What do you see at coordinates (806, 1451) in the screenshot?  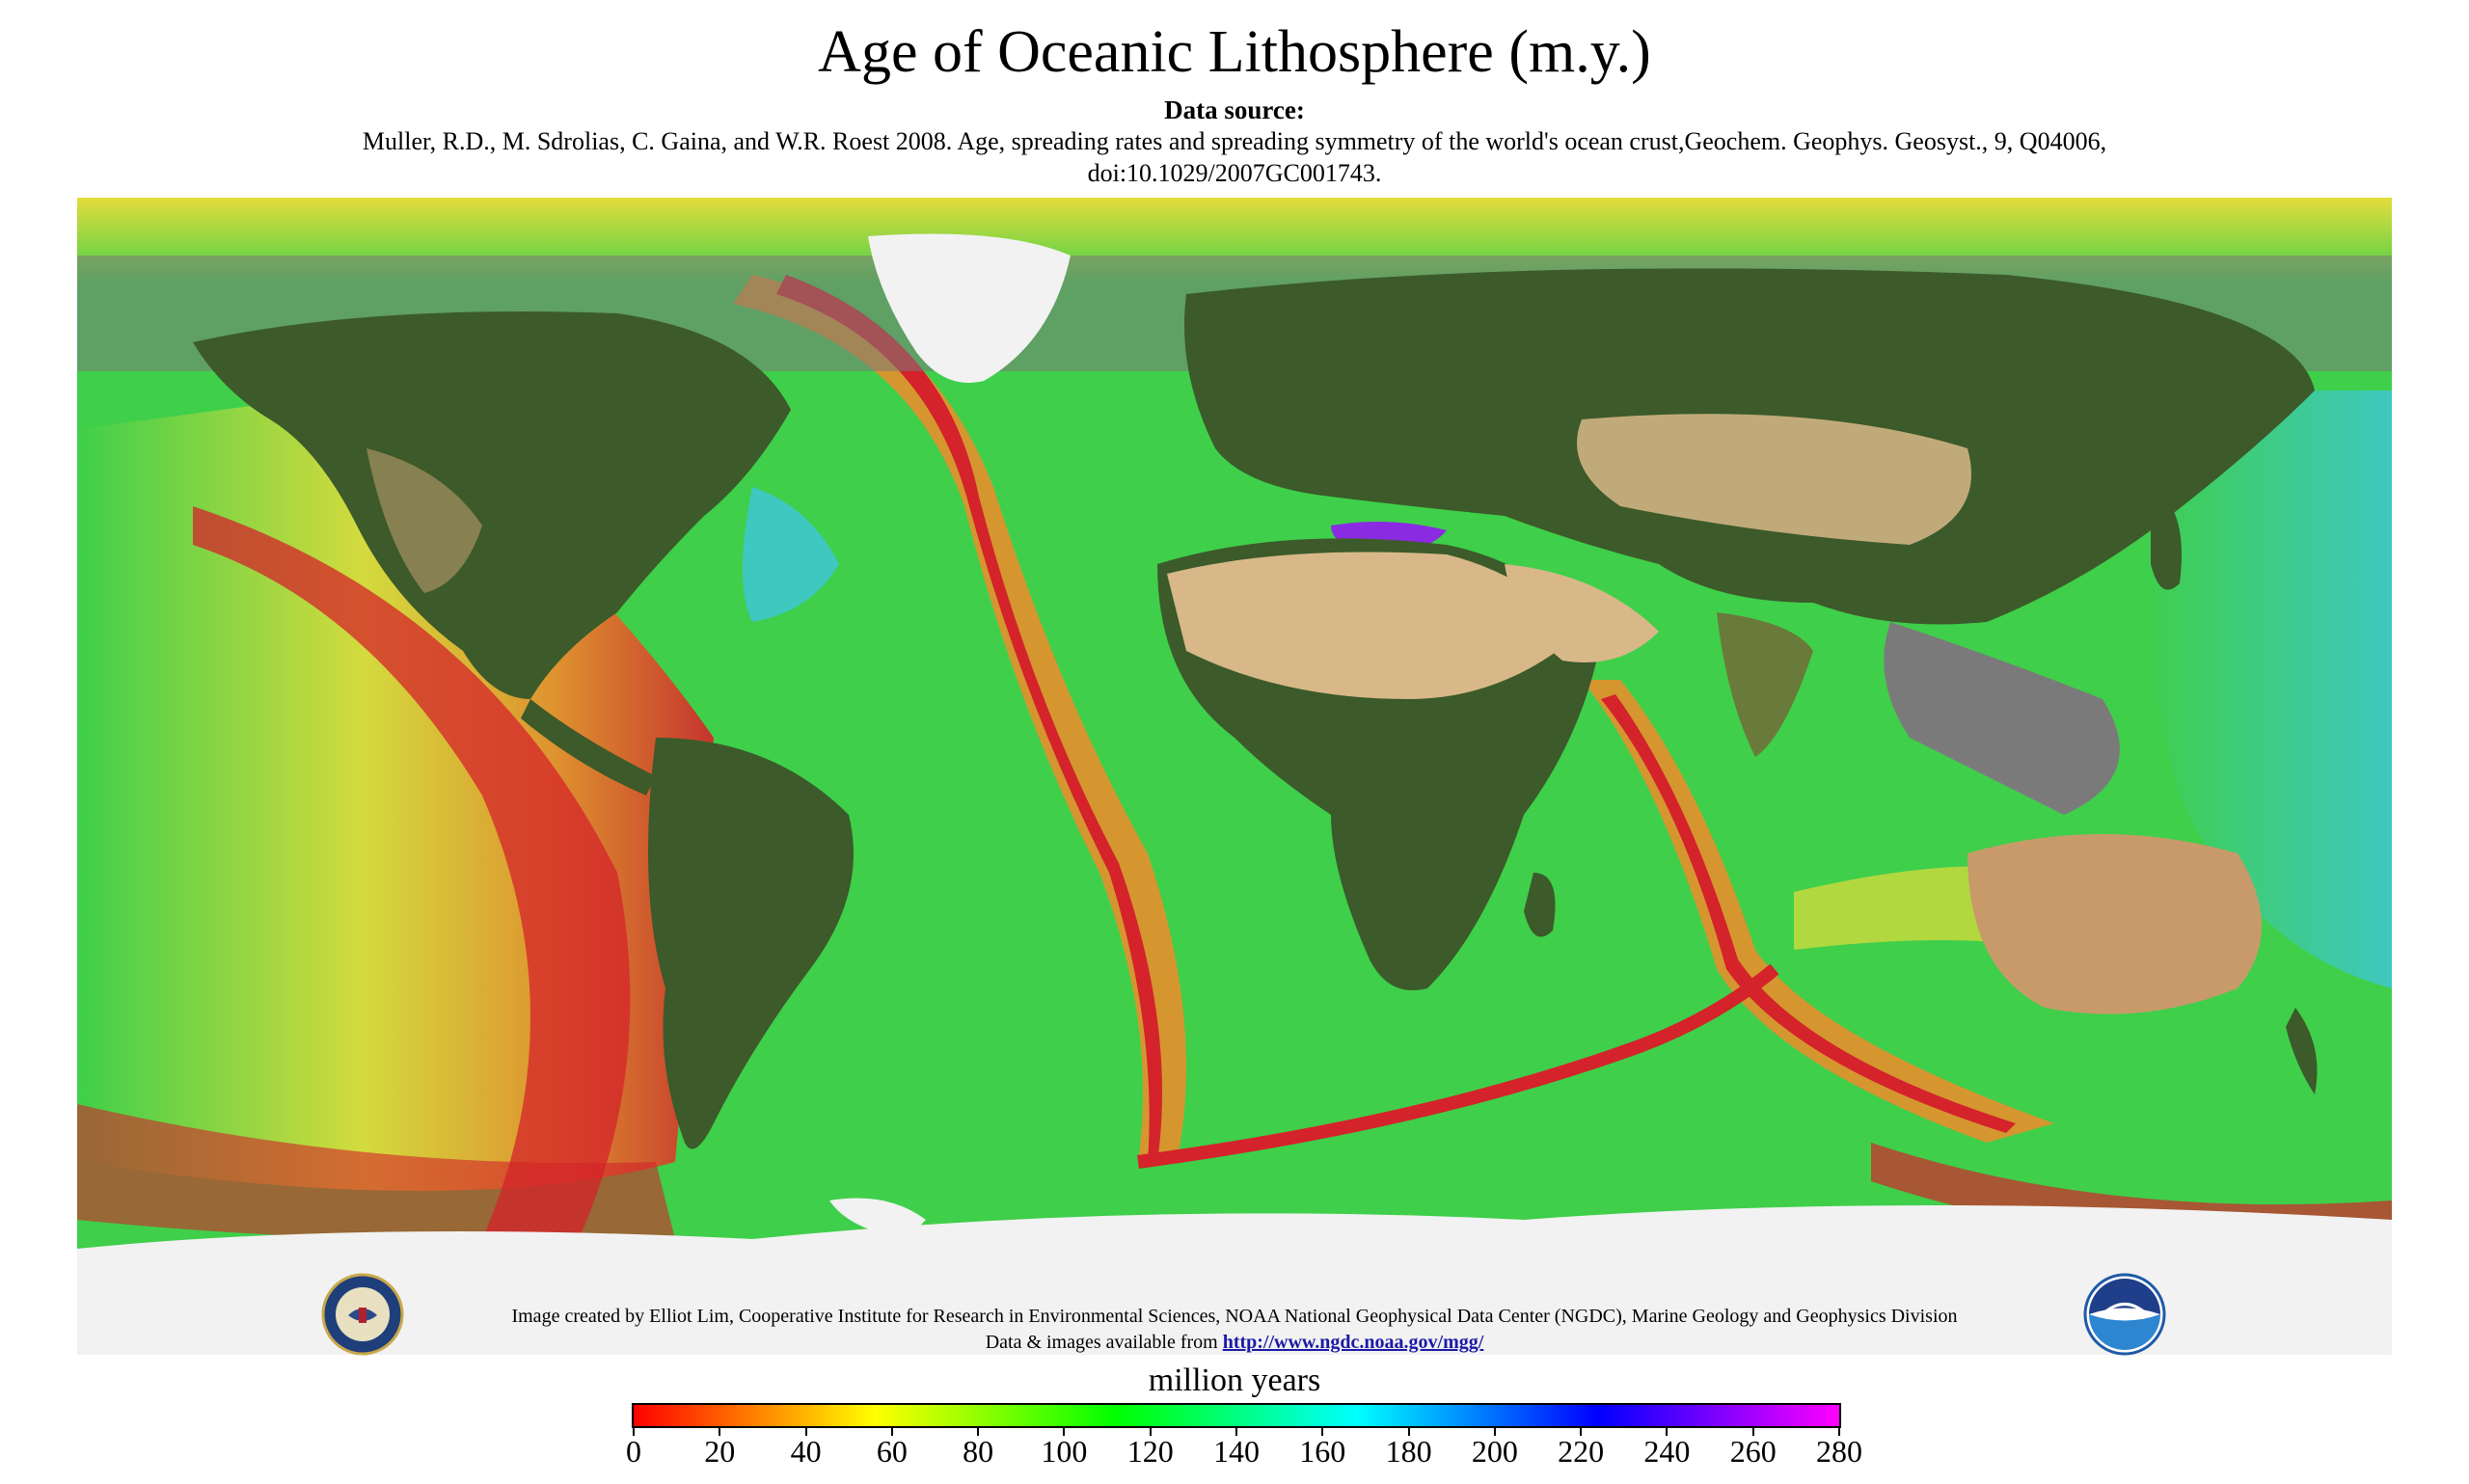 I see `colorbar-tick-label: 40` at bounding box center [806, 1451].